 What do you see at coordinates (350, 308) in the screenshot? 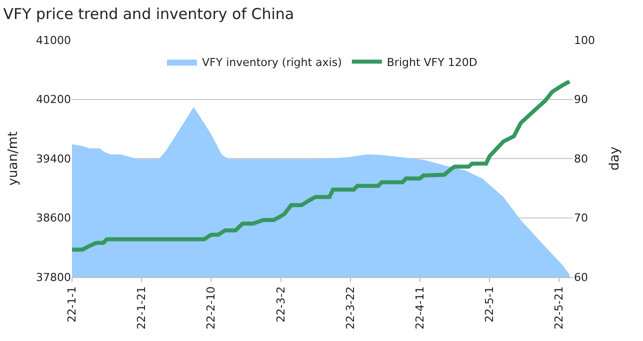
I see `x-tick-label: 22-3-22` at bounding box center [350, 308].